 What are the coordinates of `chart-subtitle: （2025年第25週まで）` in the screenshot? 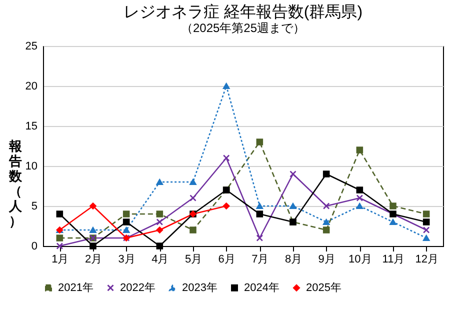 It's located at (243, 28).